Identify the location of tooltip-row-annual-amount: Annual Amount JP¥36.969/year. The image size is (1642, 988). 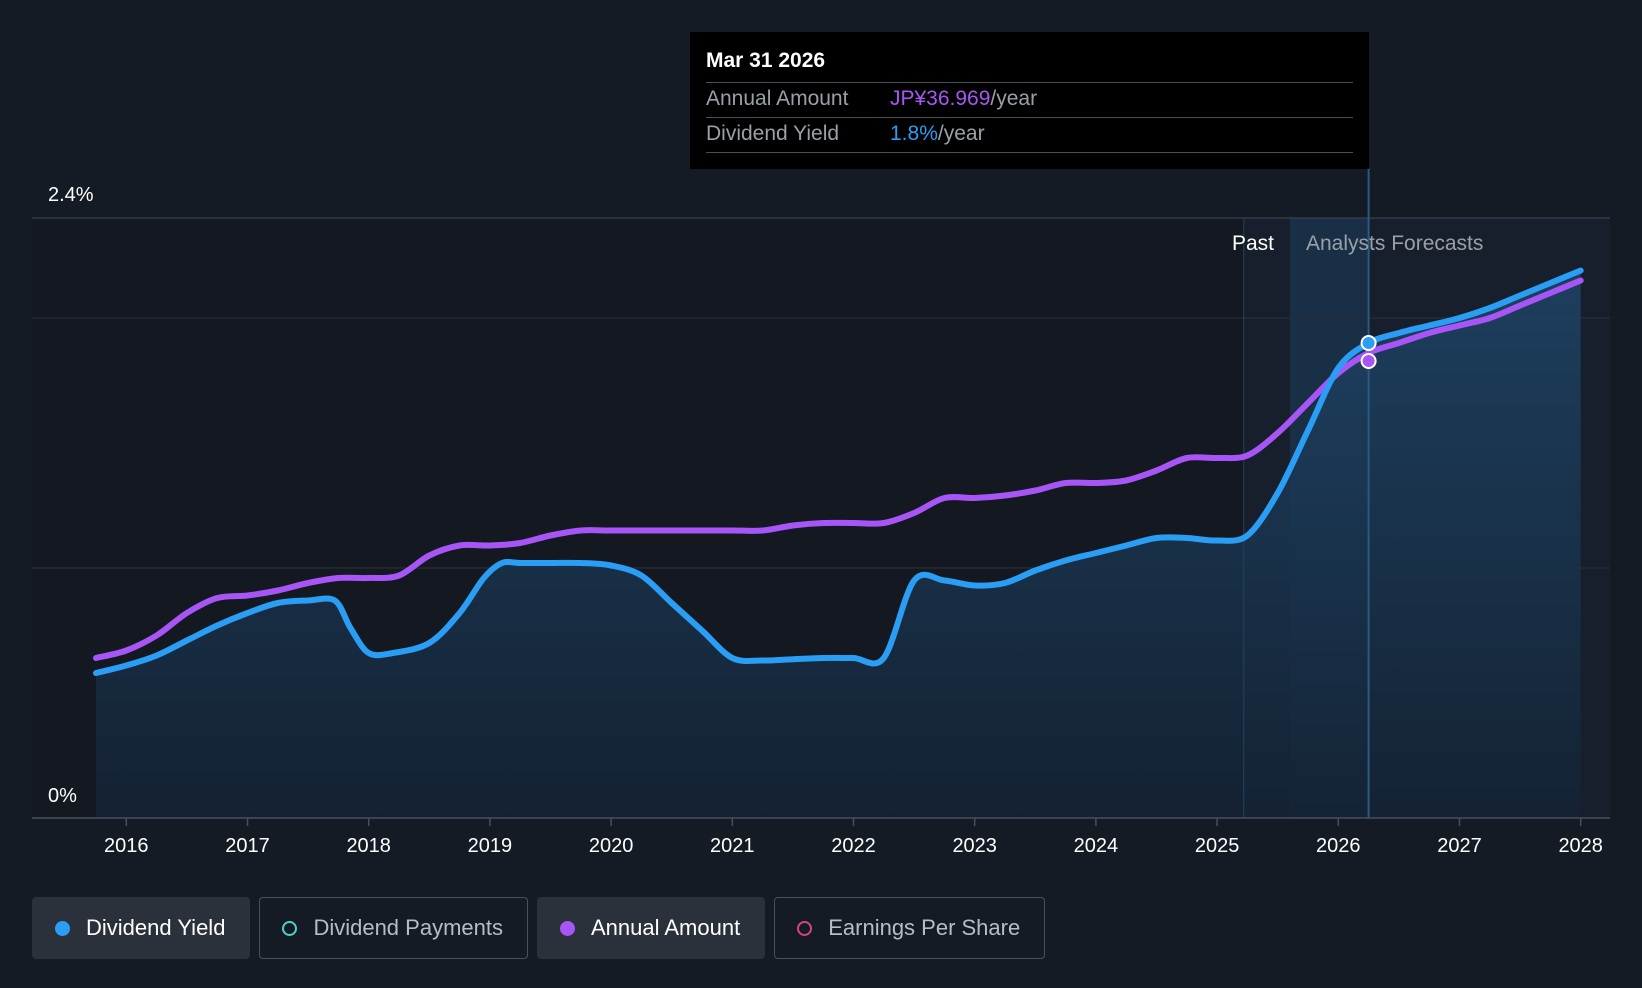
(1029, 100).